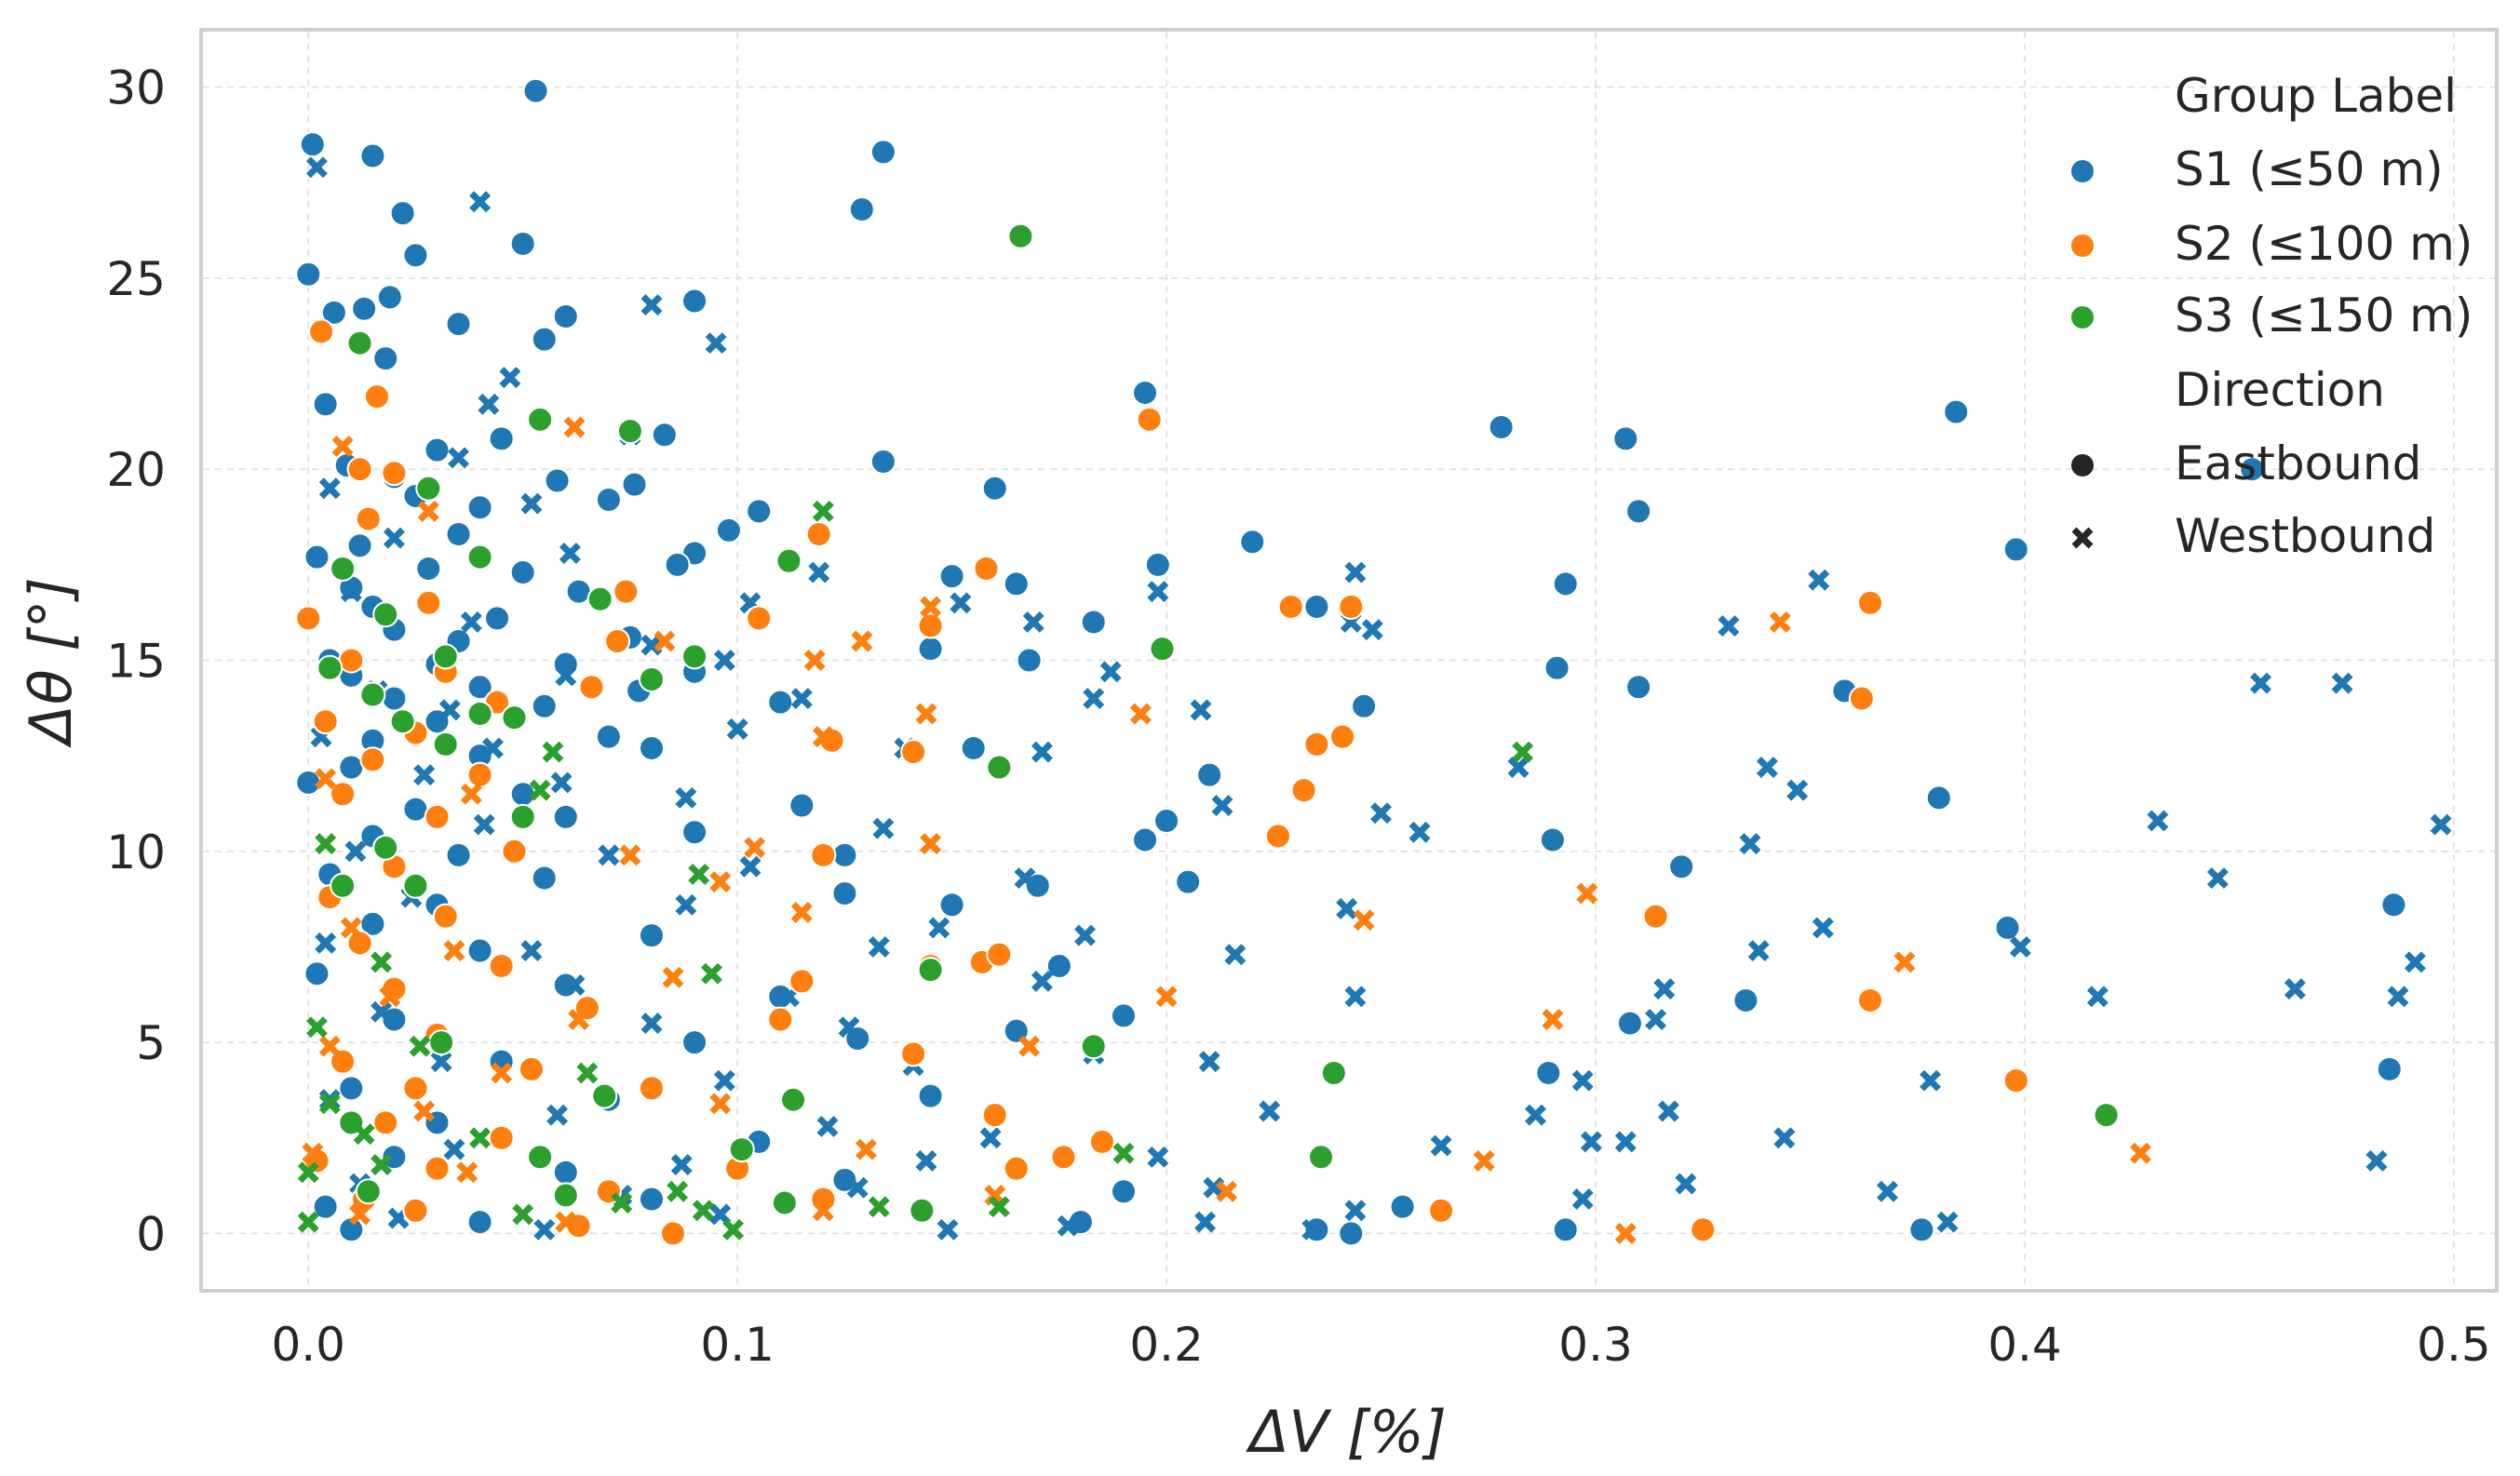 The image size is (2520, 1476). I want to click on y-tick-label: 0, so click(151, 1234).